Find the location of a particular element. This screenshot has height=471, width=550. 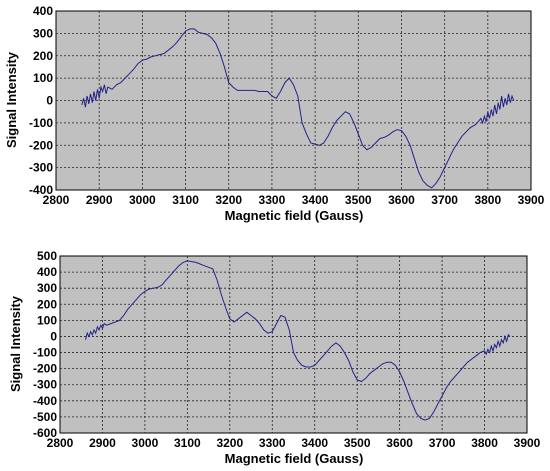

chart-2-y-tick-labels: 500 400 300 200 100 0 -100 -200 -300 -400 -500 -600 is located at coordinates (45, 344).